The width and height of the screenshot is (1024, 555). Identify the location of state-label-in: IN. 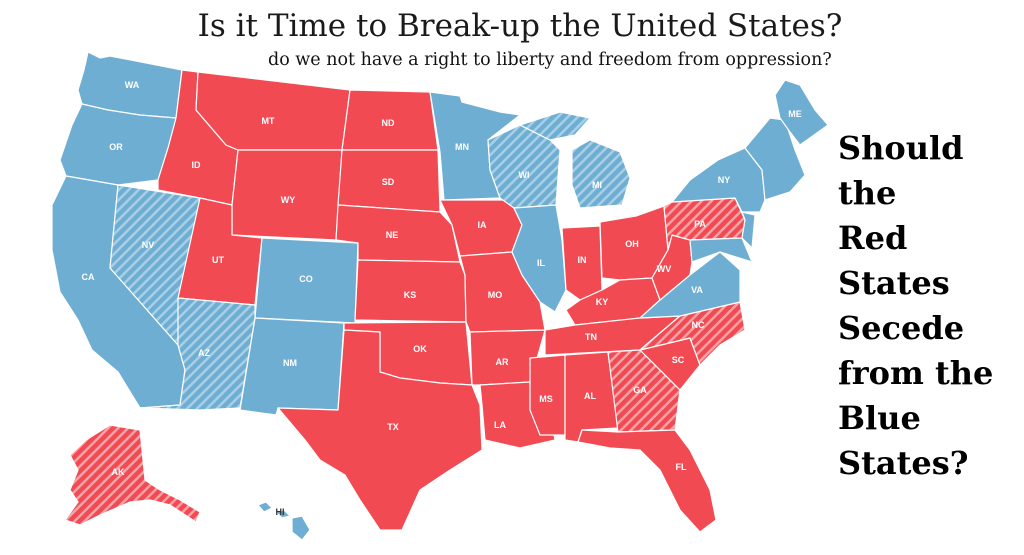
(582, 260).